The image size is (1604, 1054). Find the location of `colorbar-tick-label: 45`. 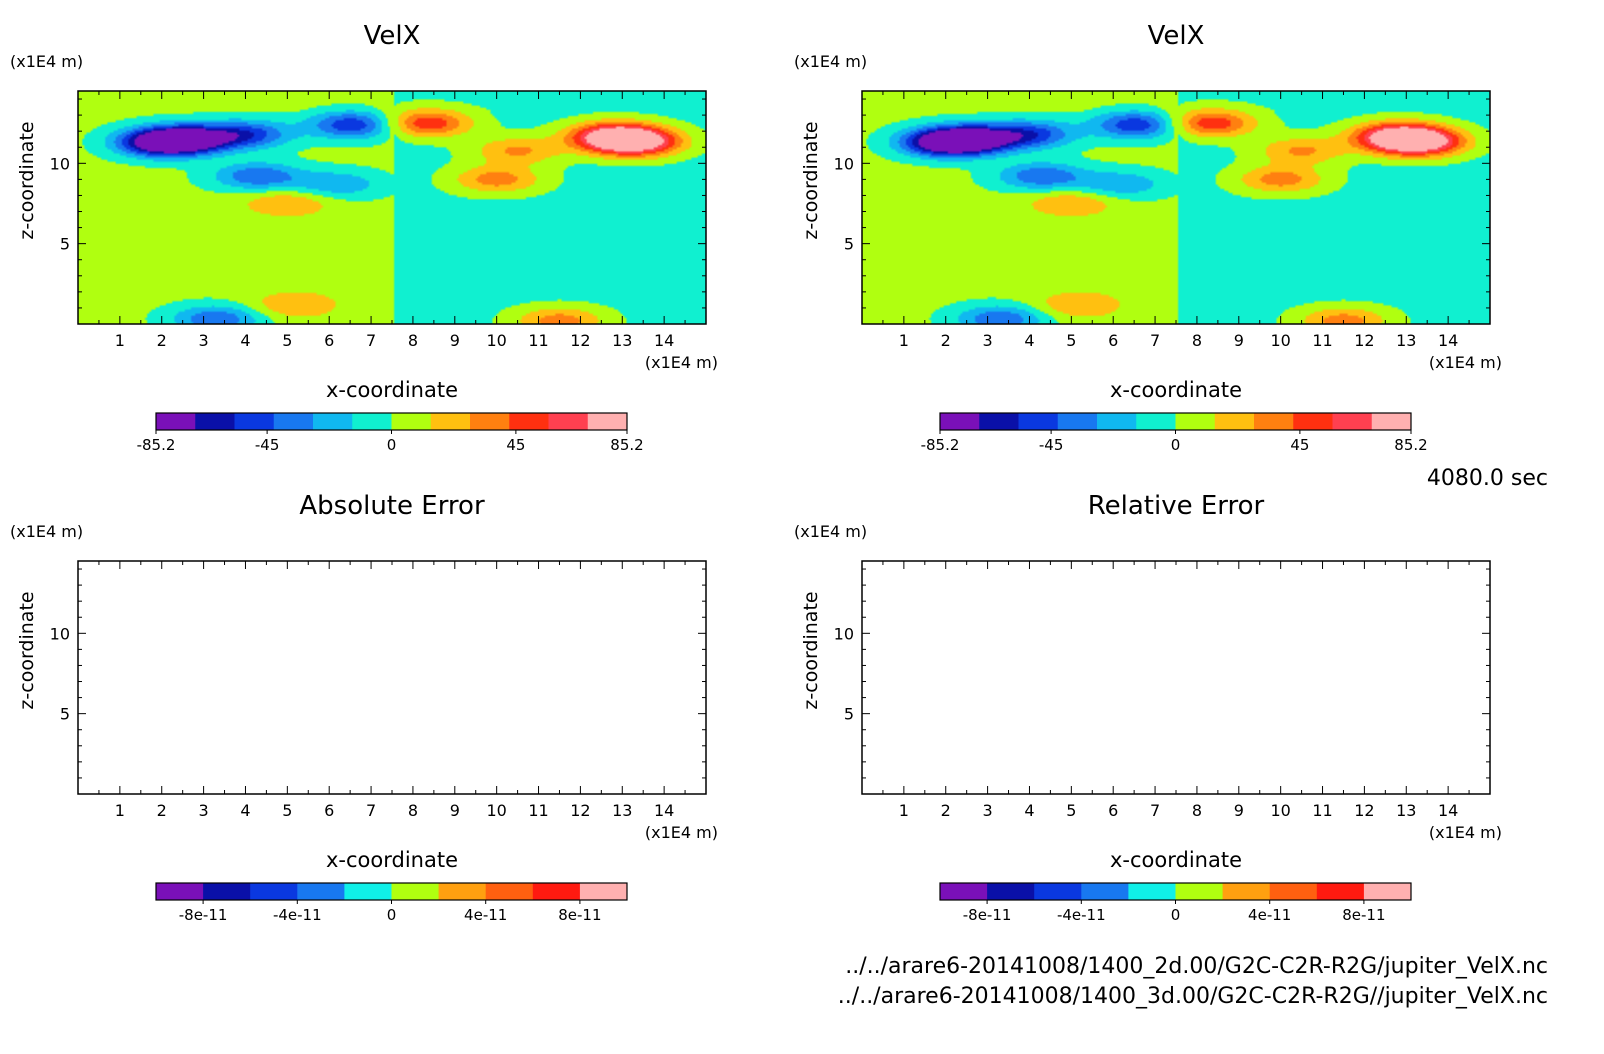

colorbar-tick-label: 45 is located at coordinates (515, 445).